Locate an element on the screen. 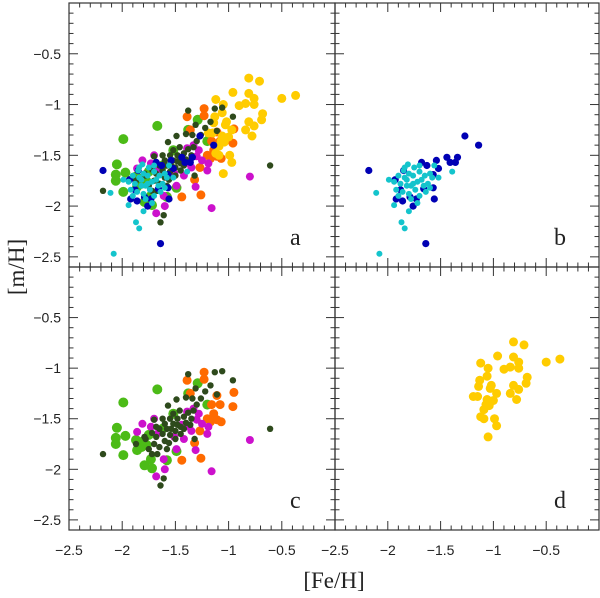  y-tick-label: −2 is located at coordinates (53, 206).